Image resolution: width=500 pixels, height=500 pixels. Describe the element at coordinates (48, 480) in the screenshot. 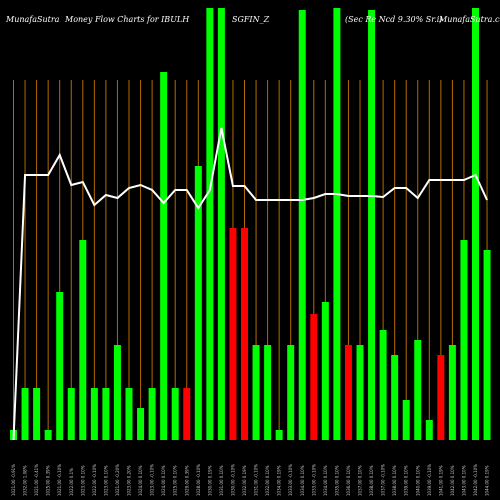

I see `x-tick-label: 1025.00 0.39%` at that location.